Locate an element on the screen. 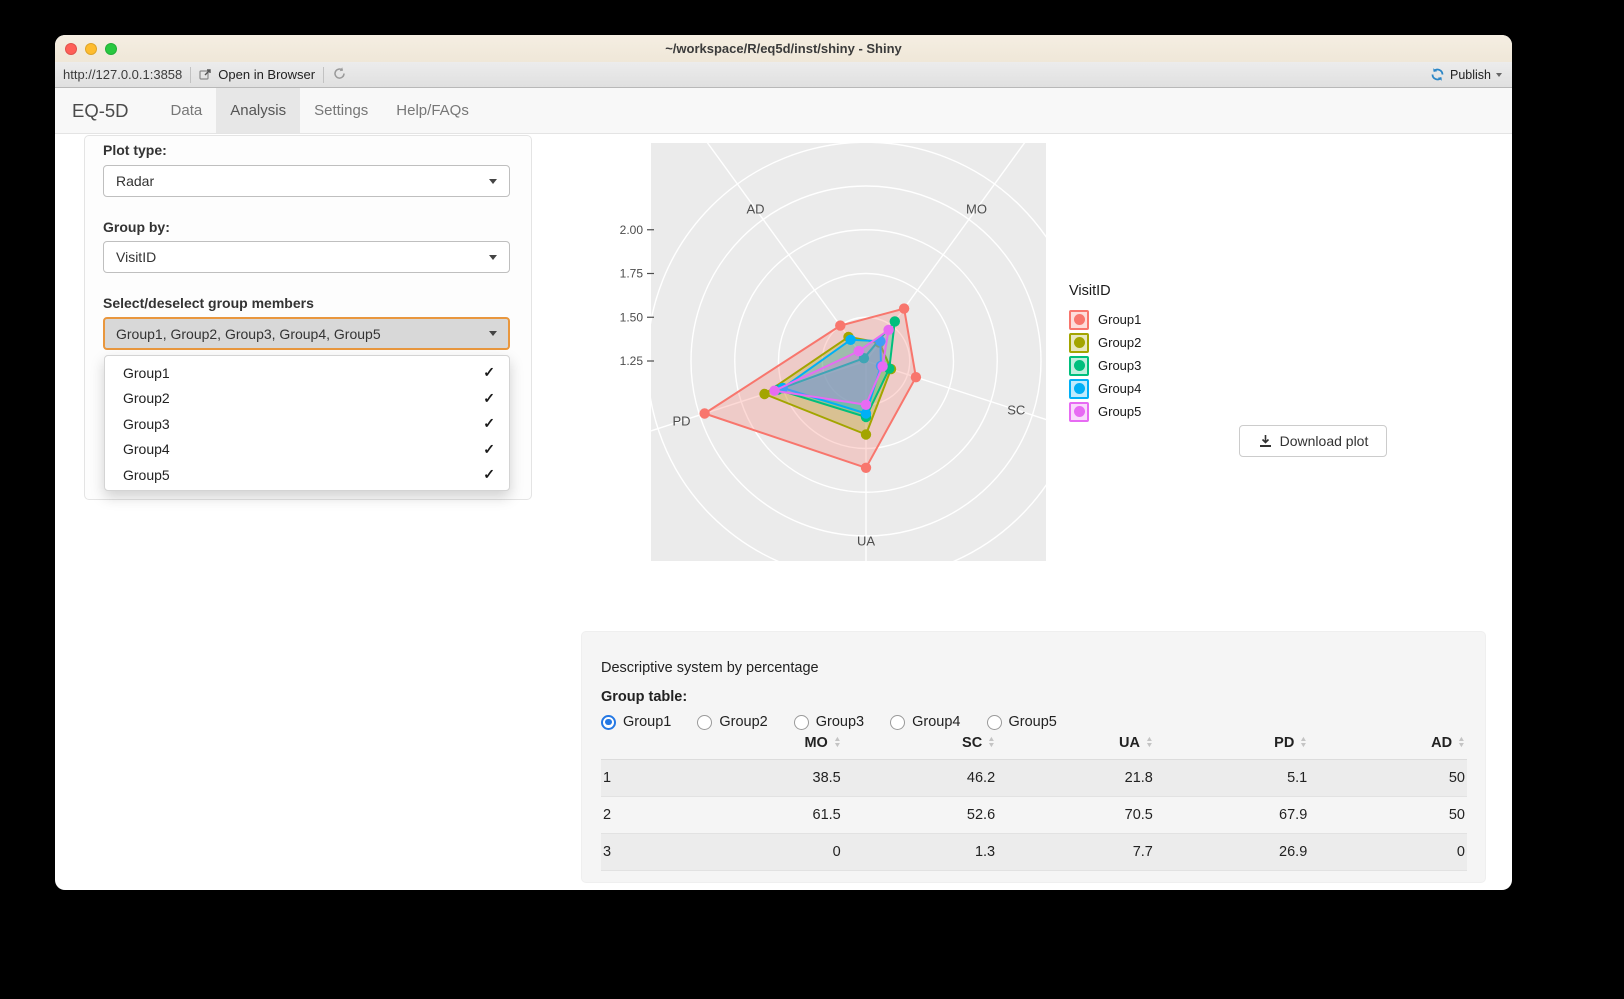 The image size is (1624, 999). table-cell: 0 is located at coordinates (759, 852).